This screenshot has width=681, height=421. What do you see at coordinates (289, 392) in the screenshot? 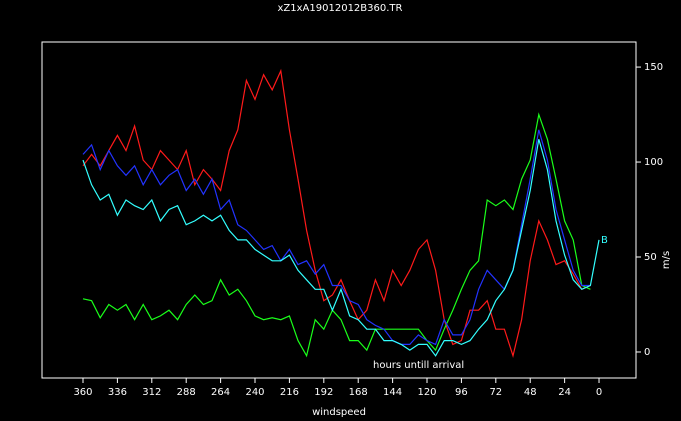
I see `x-tick-label: 216` at bounding box center [289, 392].